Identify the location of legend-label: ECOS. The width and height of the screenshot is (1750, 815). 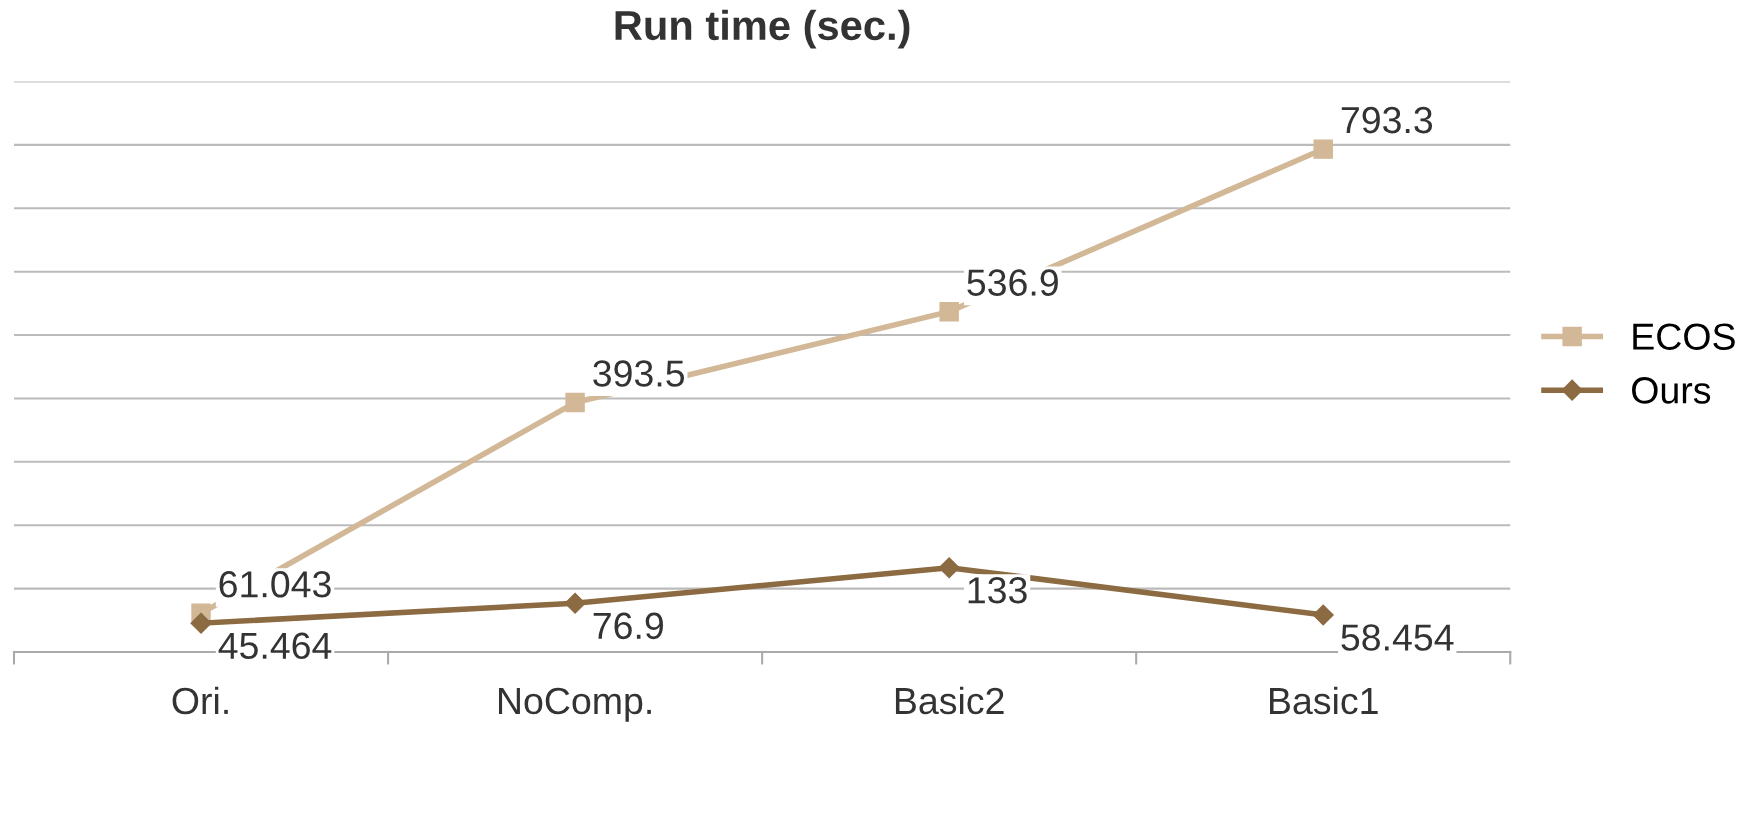
(1684, 336).